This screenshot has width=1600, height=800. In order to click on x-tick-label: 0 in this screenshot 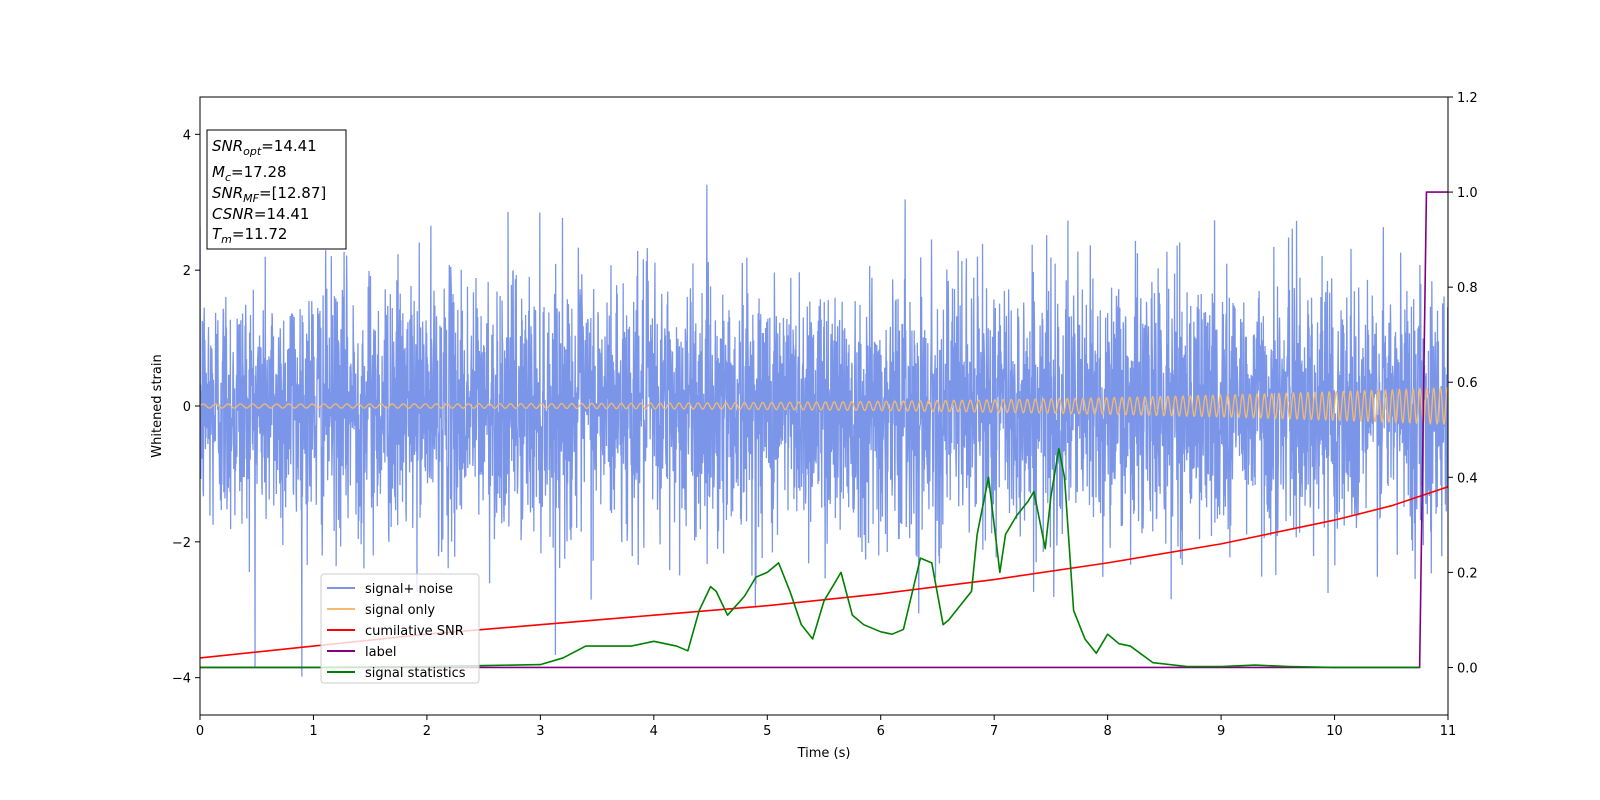, I will do `click(200, 731)`.